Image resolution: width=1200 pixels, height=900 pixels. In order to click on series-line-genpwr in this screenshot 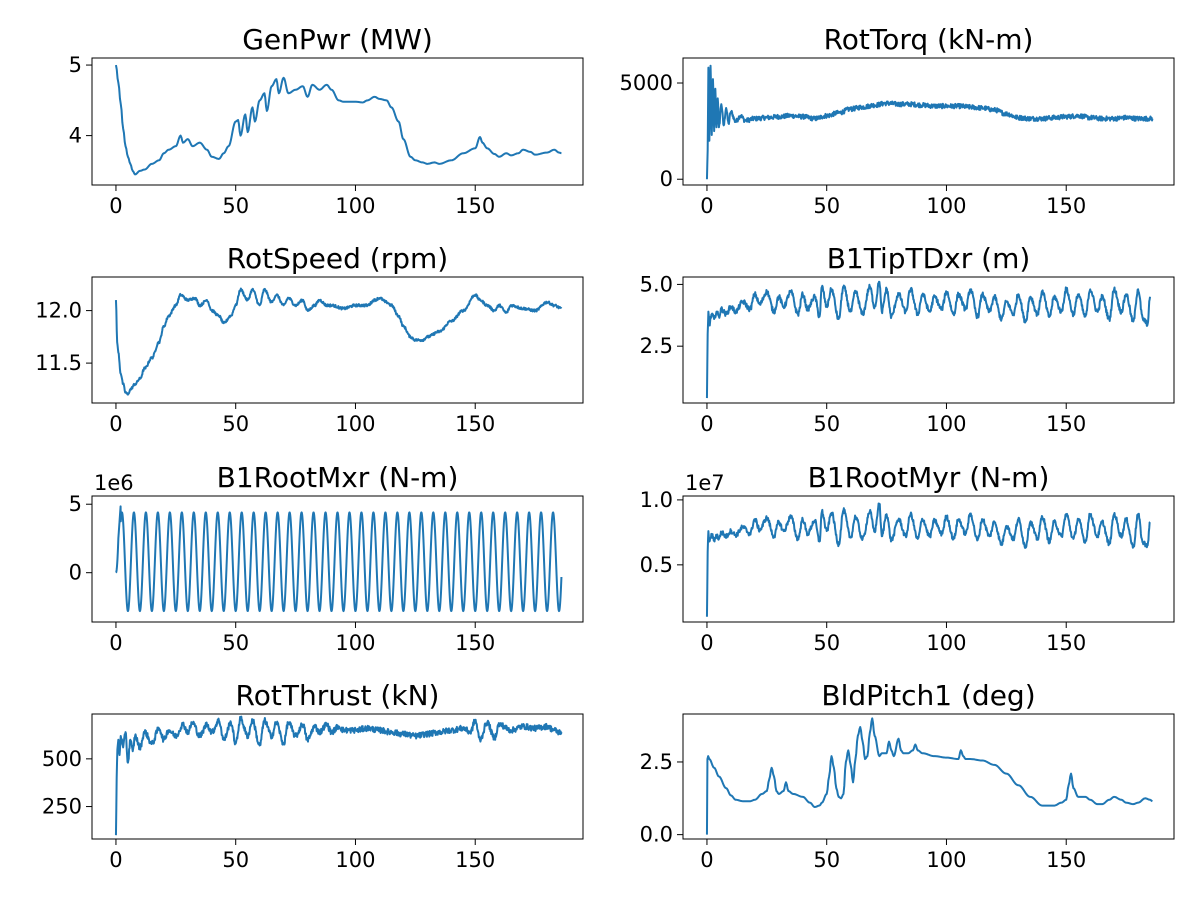, I will do `click(338, 120)`.